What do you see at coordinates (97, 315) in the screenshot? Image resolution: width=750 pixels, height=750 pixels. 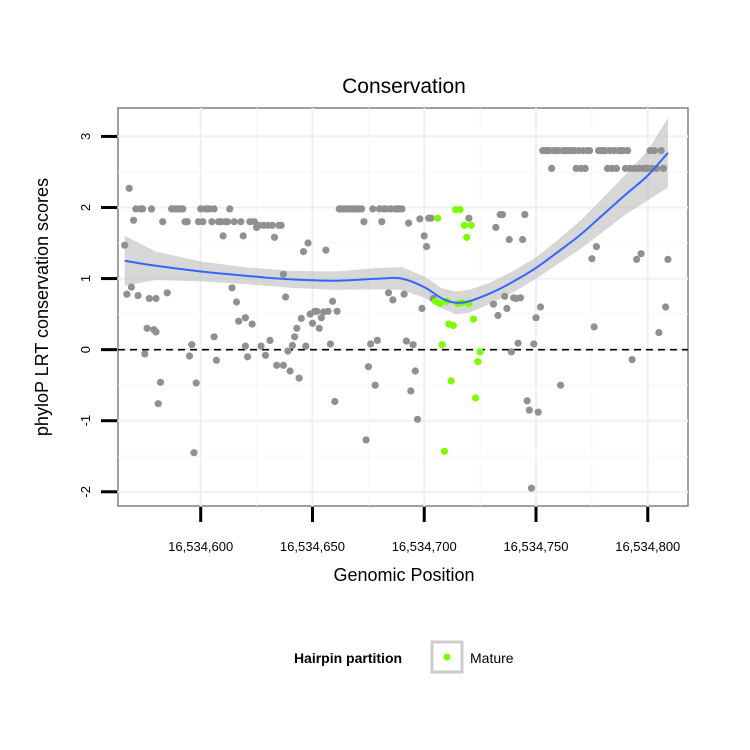 I see `y-axis: -2 -1 0 1 2 3` at bounding box center [97, 315].